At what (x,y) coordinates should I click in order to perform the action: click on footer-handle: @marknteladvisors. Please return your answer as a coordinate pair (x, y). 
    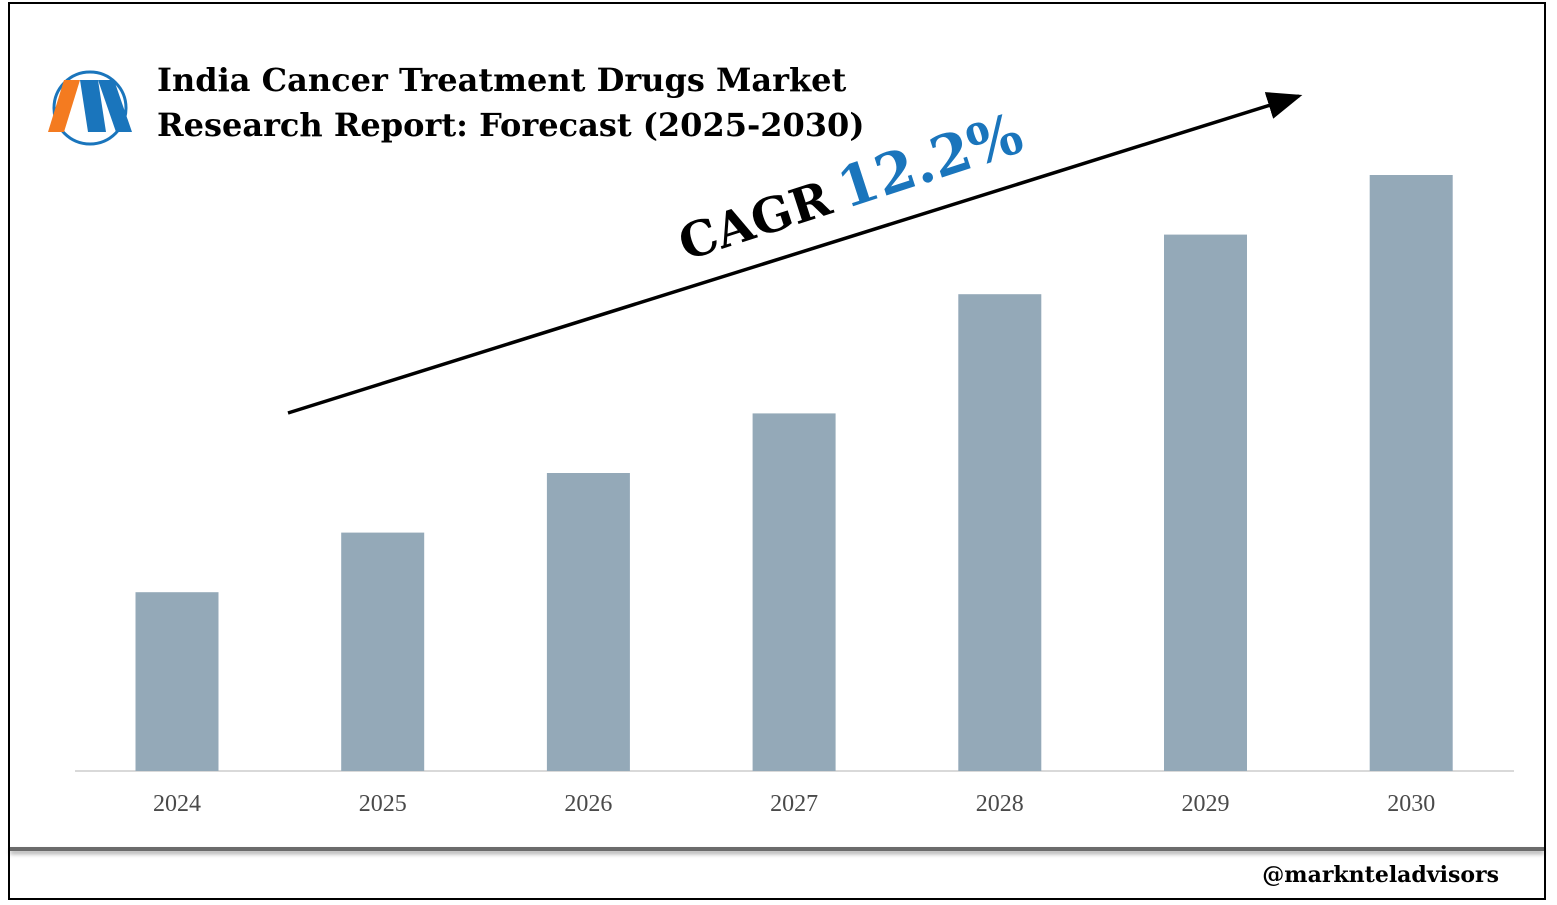
    Looking at the image, I should click on (1380, 875).